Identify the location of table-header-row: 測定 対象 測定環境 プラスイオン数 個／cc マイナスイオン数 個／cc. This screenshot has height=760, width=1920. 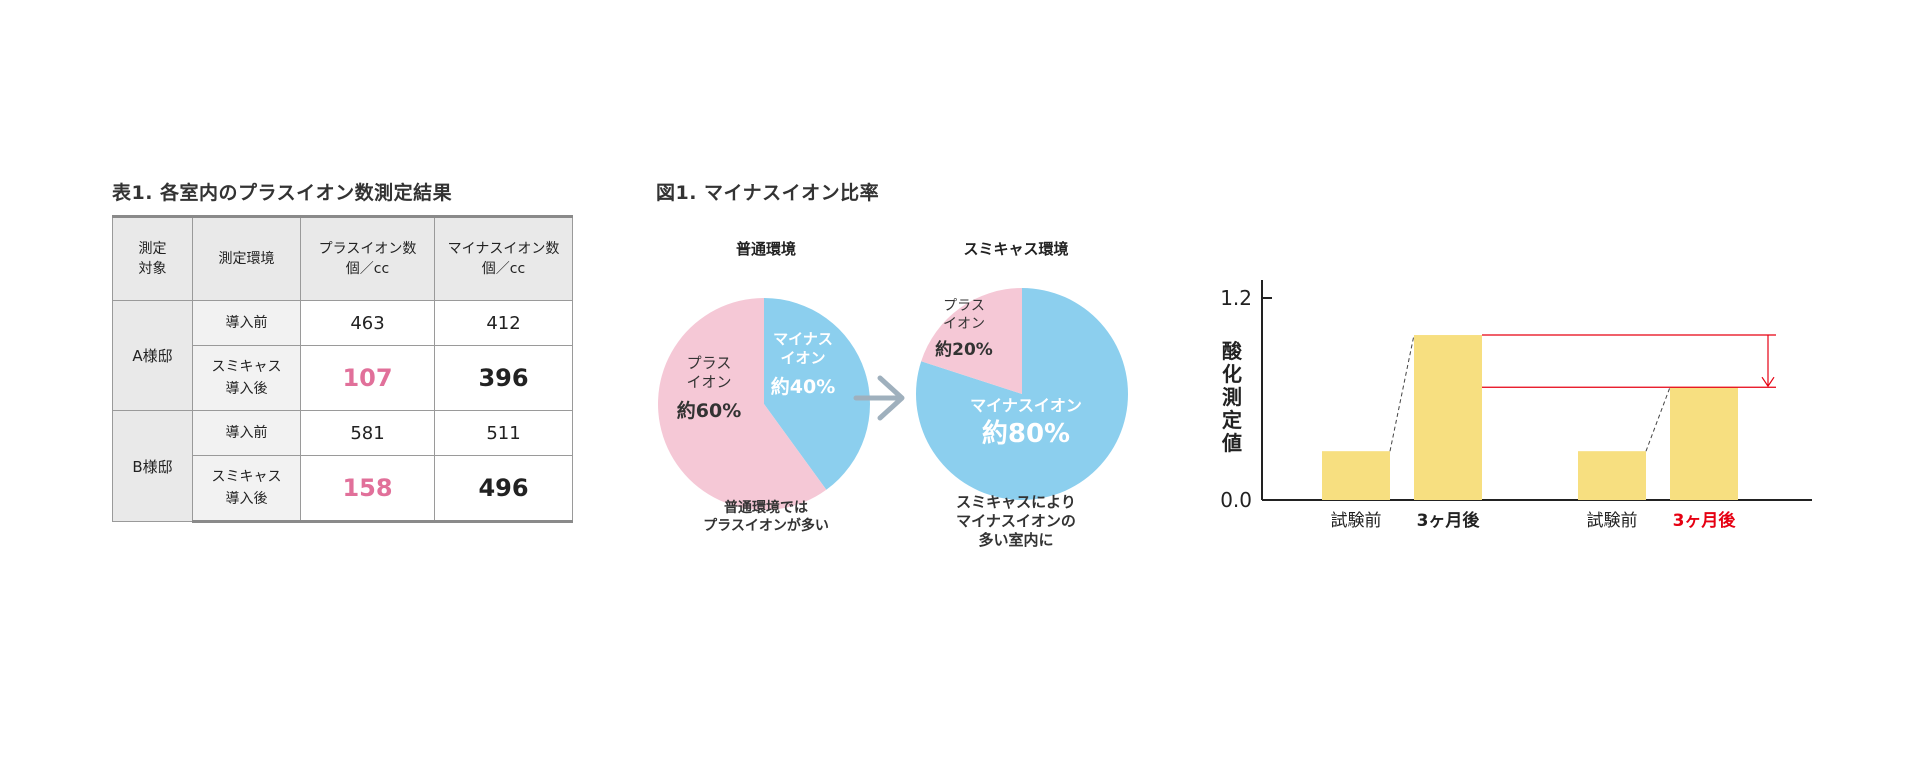
(342, 258).